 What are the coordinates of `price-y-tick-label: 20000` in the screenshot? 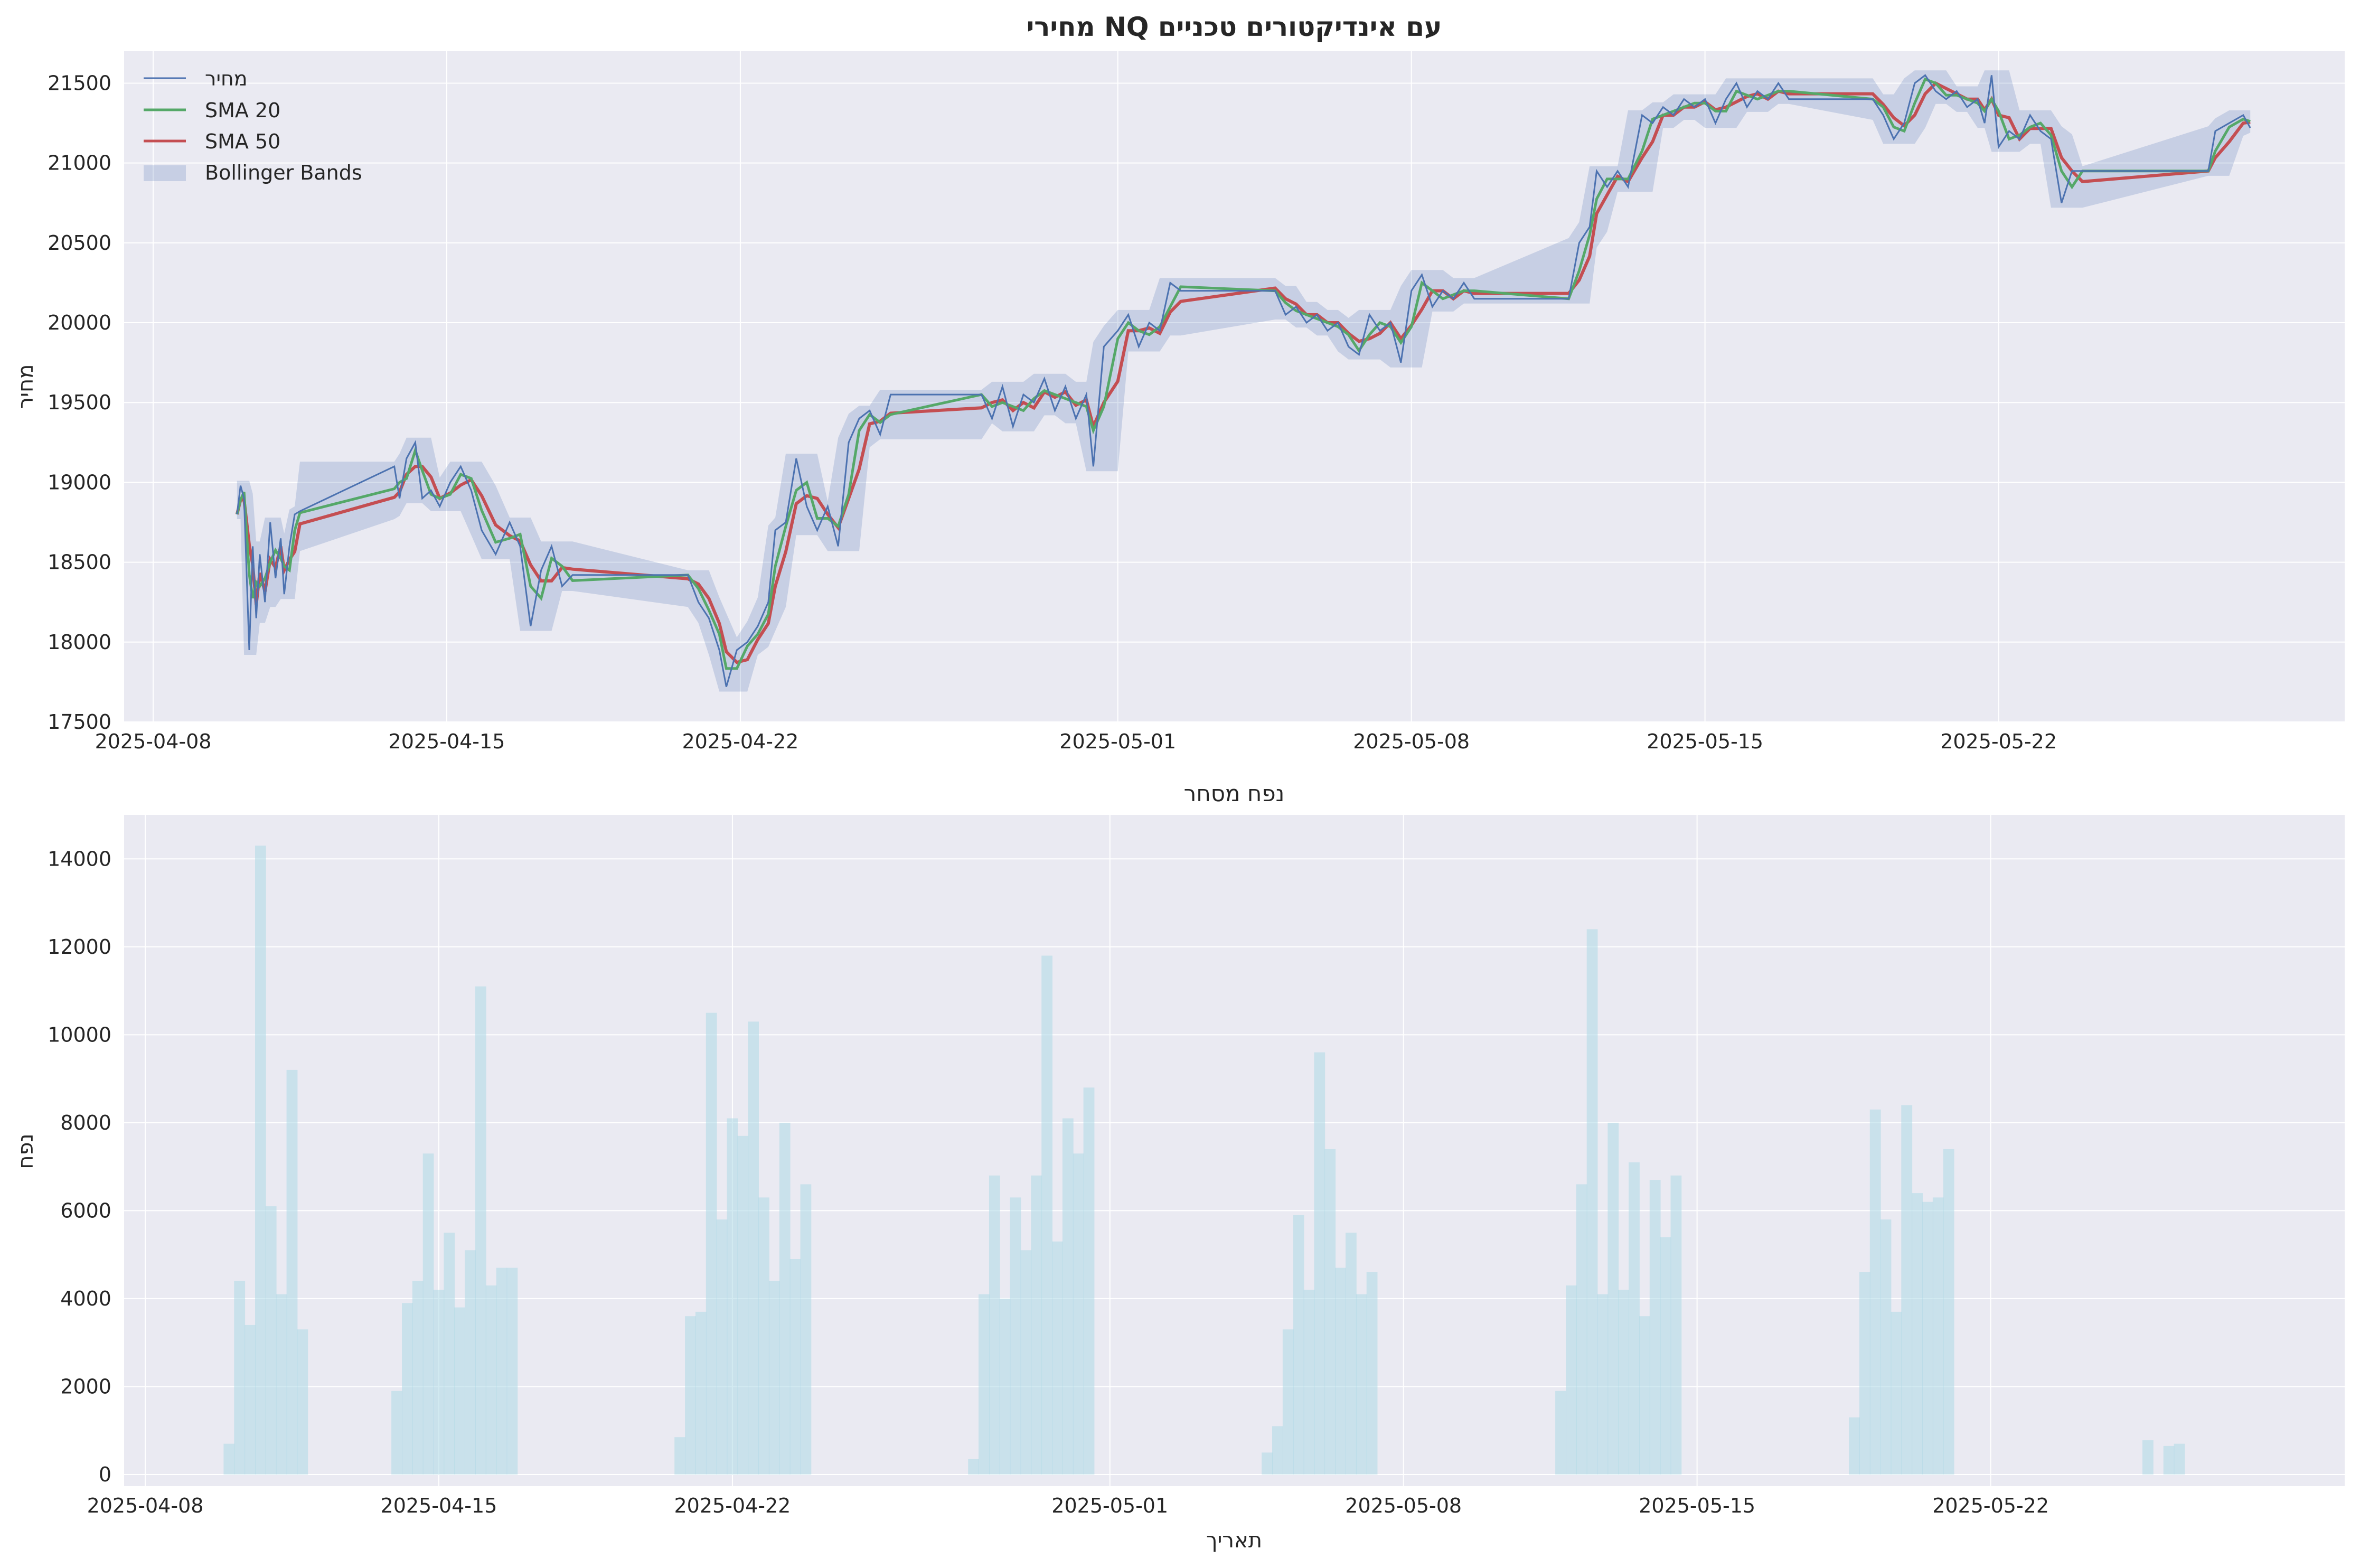 It's located at (79, 322).